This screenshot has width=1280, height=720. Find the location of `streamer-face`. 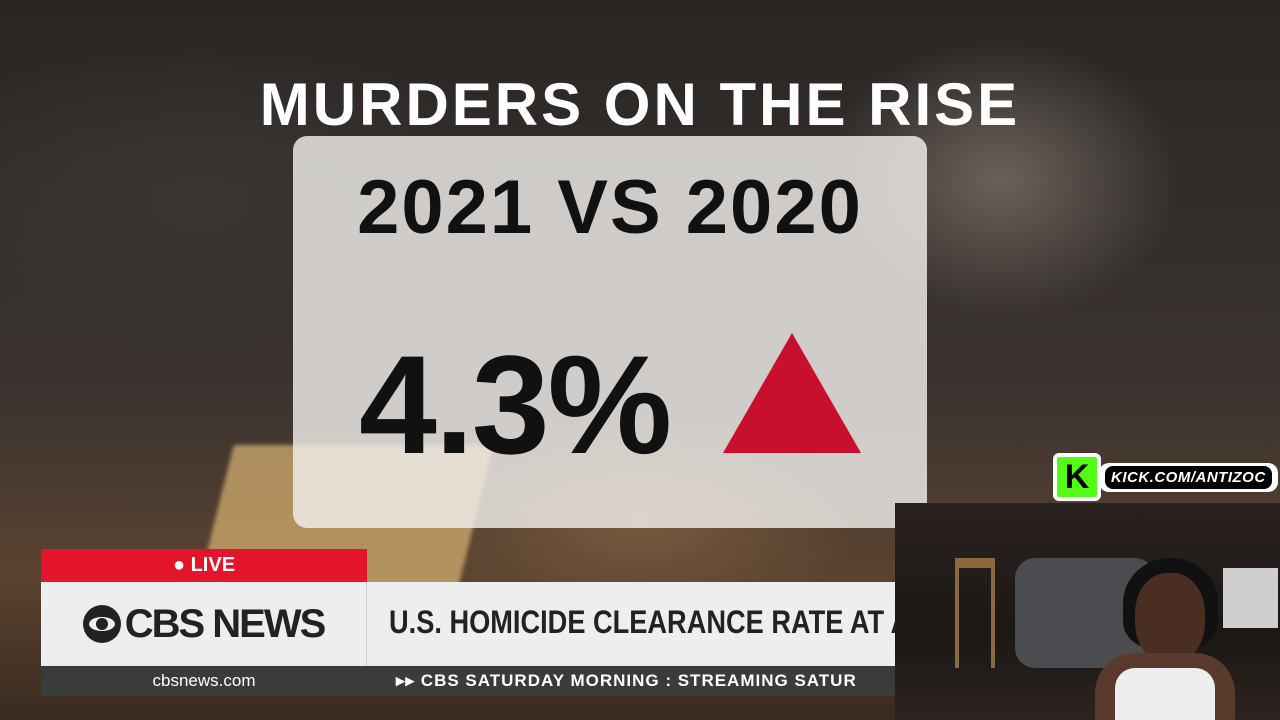

streamer-face is located at coordinates (1170, 618).